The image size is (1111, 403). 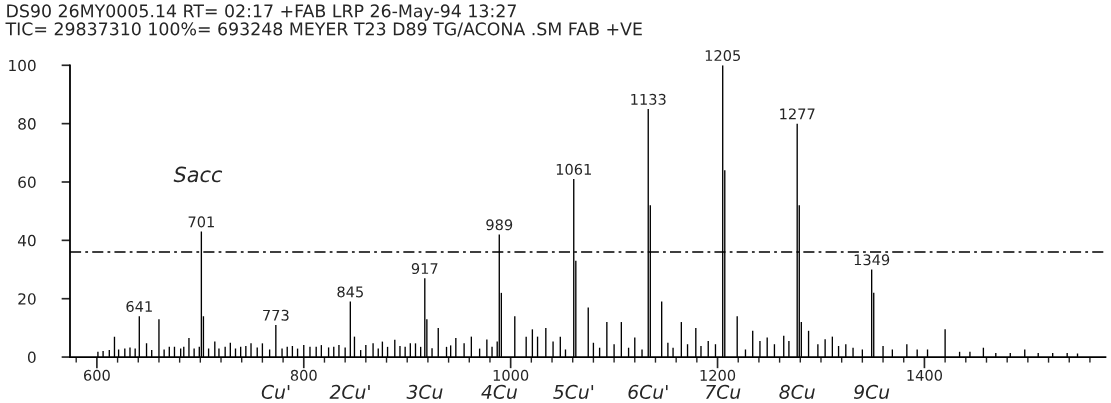 I want to click on y-tick-label: 40, so click(x=26, y=240).